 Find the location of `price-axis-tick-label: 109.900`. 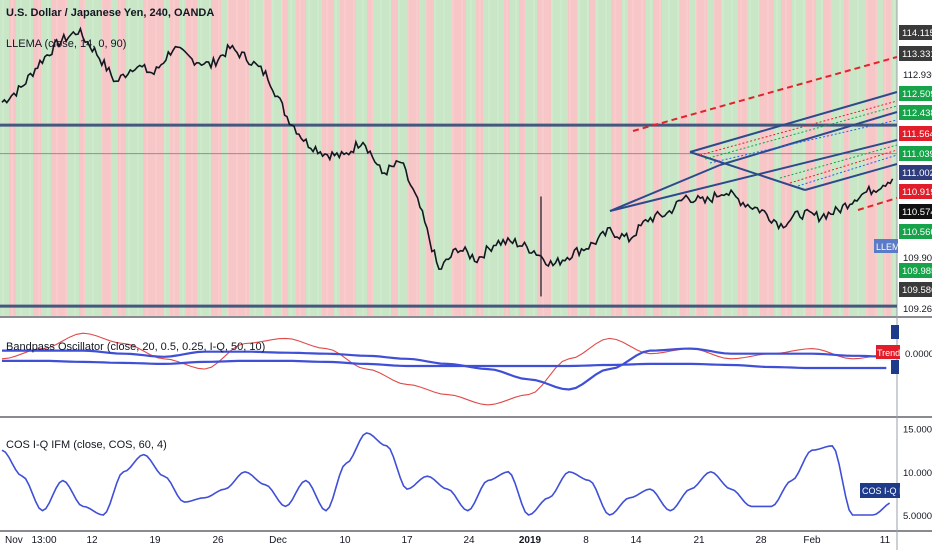

price-axis-tick-label: 109.900 is located at coordinates (917, 258).